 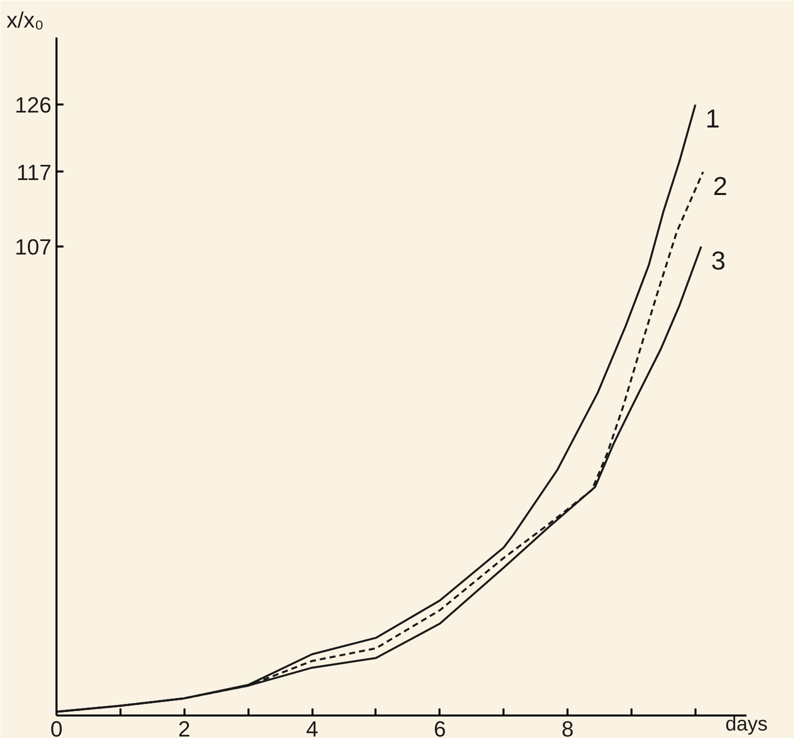 I want to click on x-tick-label: 4, so click(x=312, y=727).